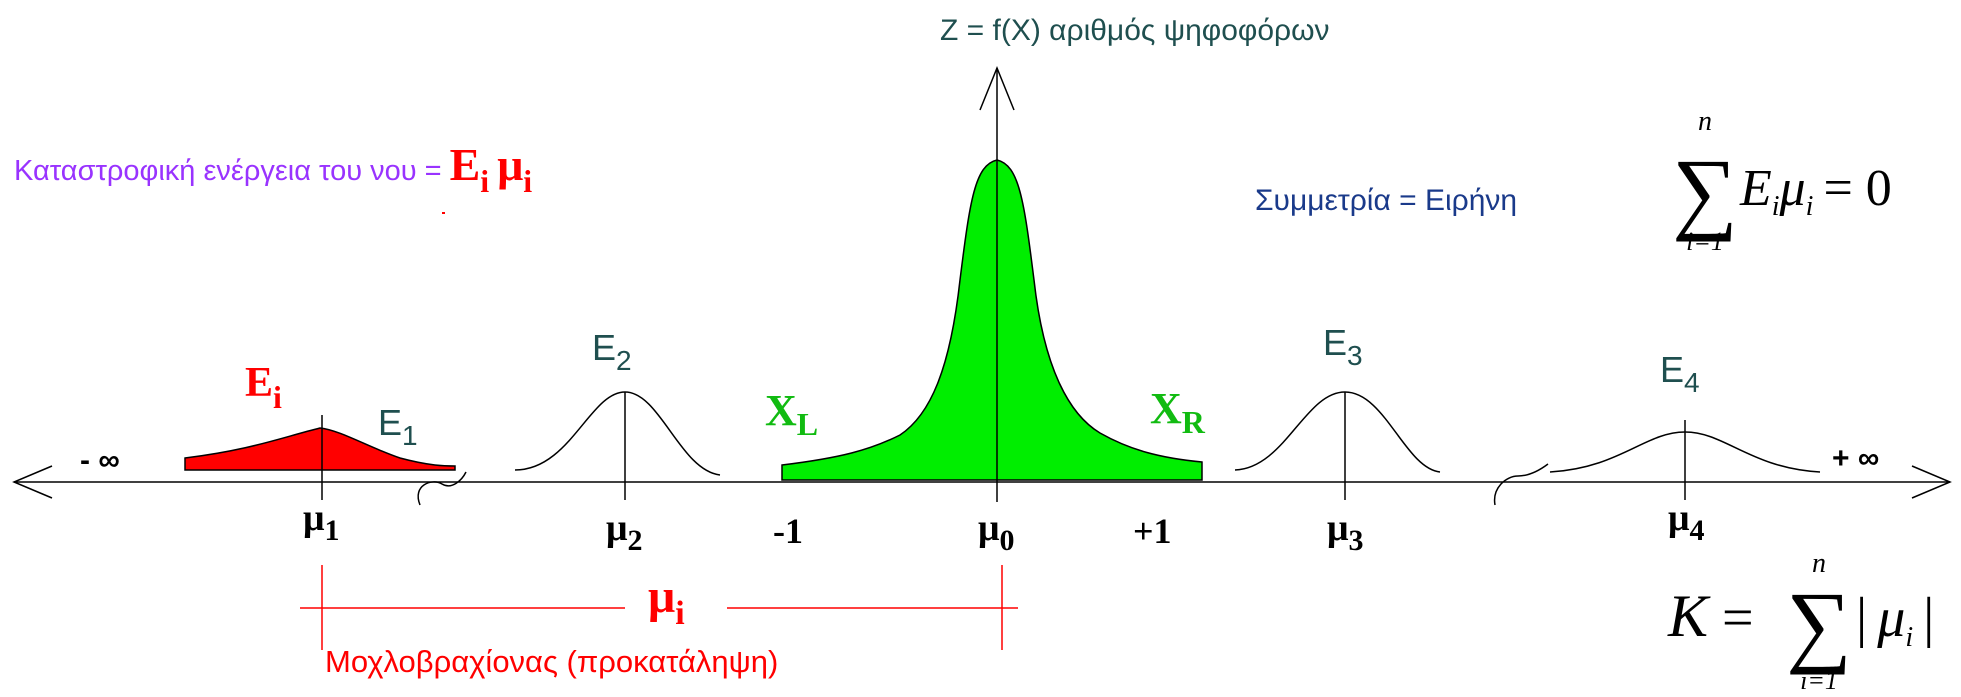 Image resolution: width=1961 pixels, height=697 pixels. Describe the element at coordinates (1521, 484) in the screenshot. I see `axis-break-squiggle` at that location.